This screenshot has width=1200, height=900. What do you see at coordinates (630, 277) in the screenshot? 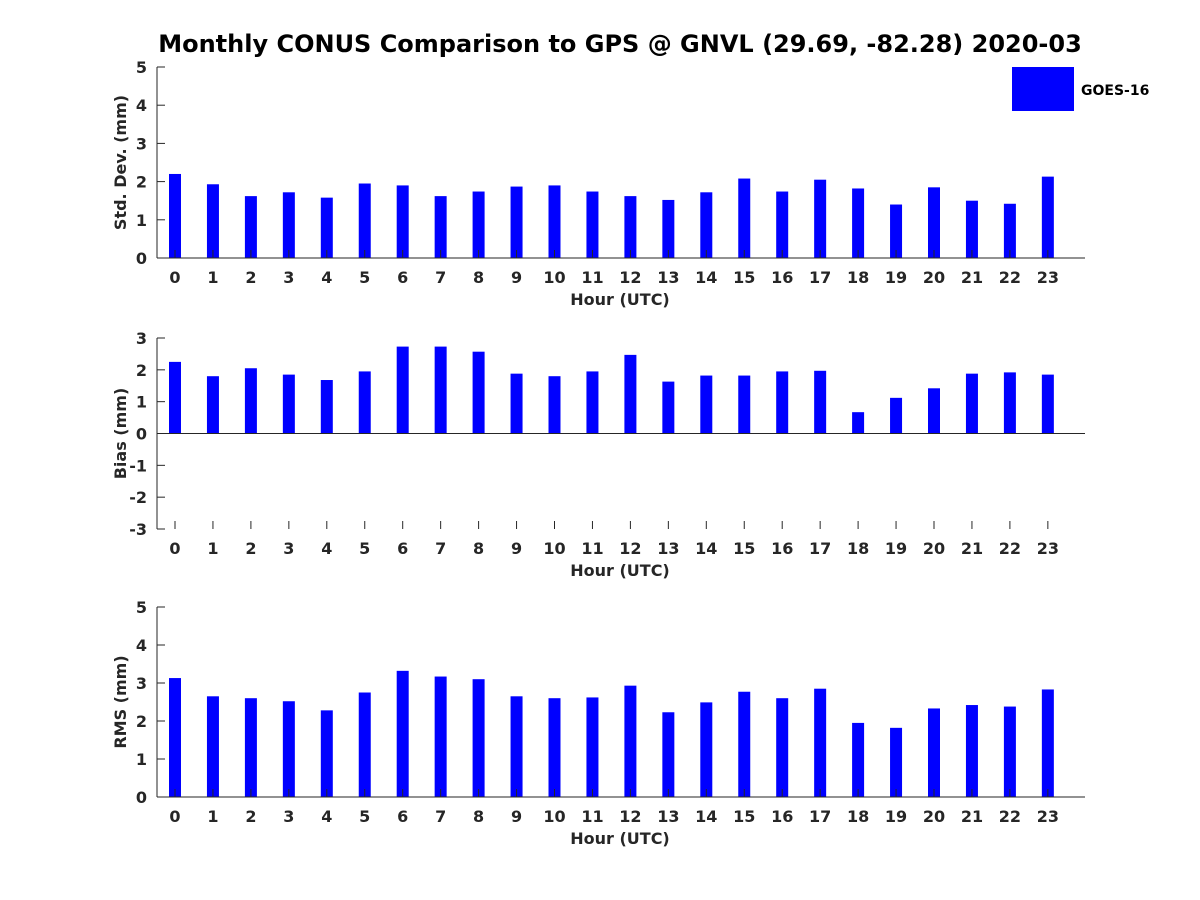
I see `x-tick-label: 12` at bounding box center [630, 277].